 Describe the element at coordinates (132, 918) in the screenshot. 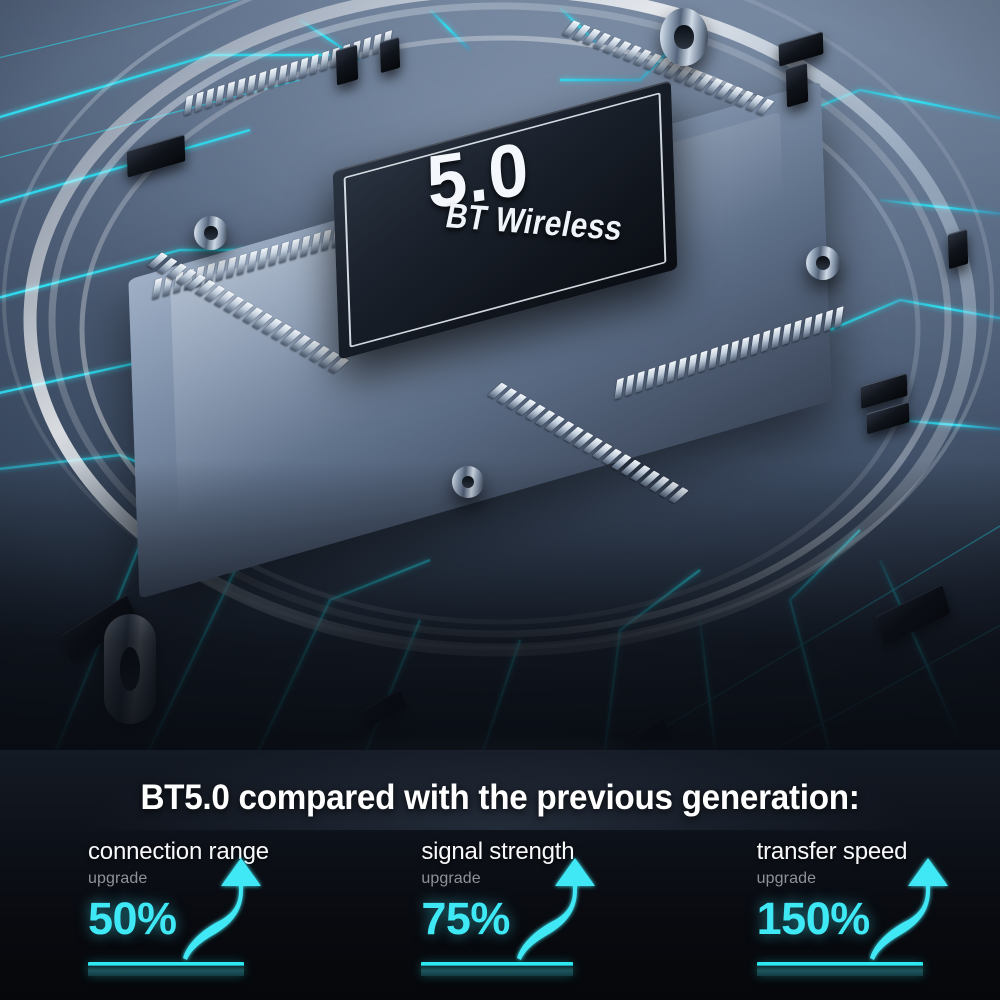

I see `stat-value: 50%` at that location.